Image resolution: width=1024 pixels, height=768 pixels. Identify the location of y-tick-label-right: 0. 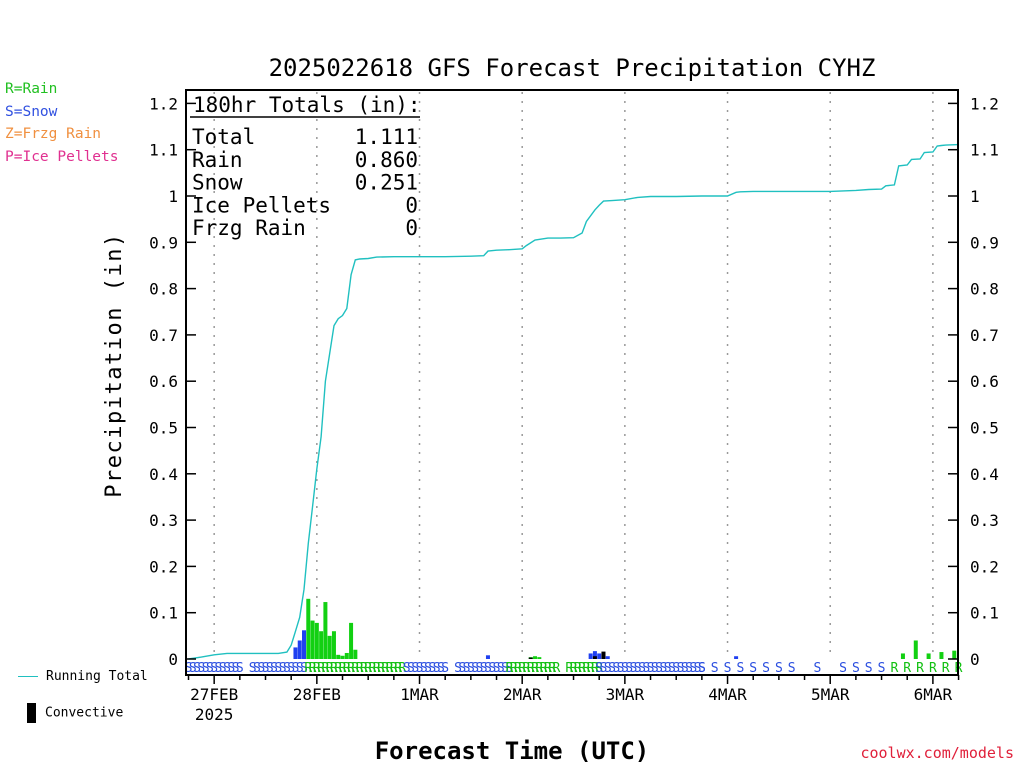
(975, 659).